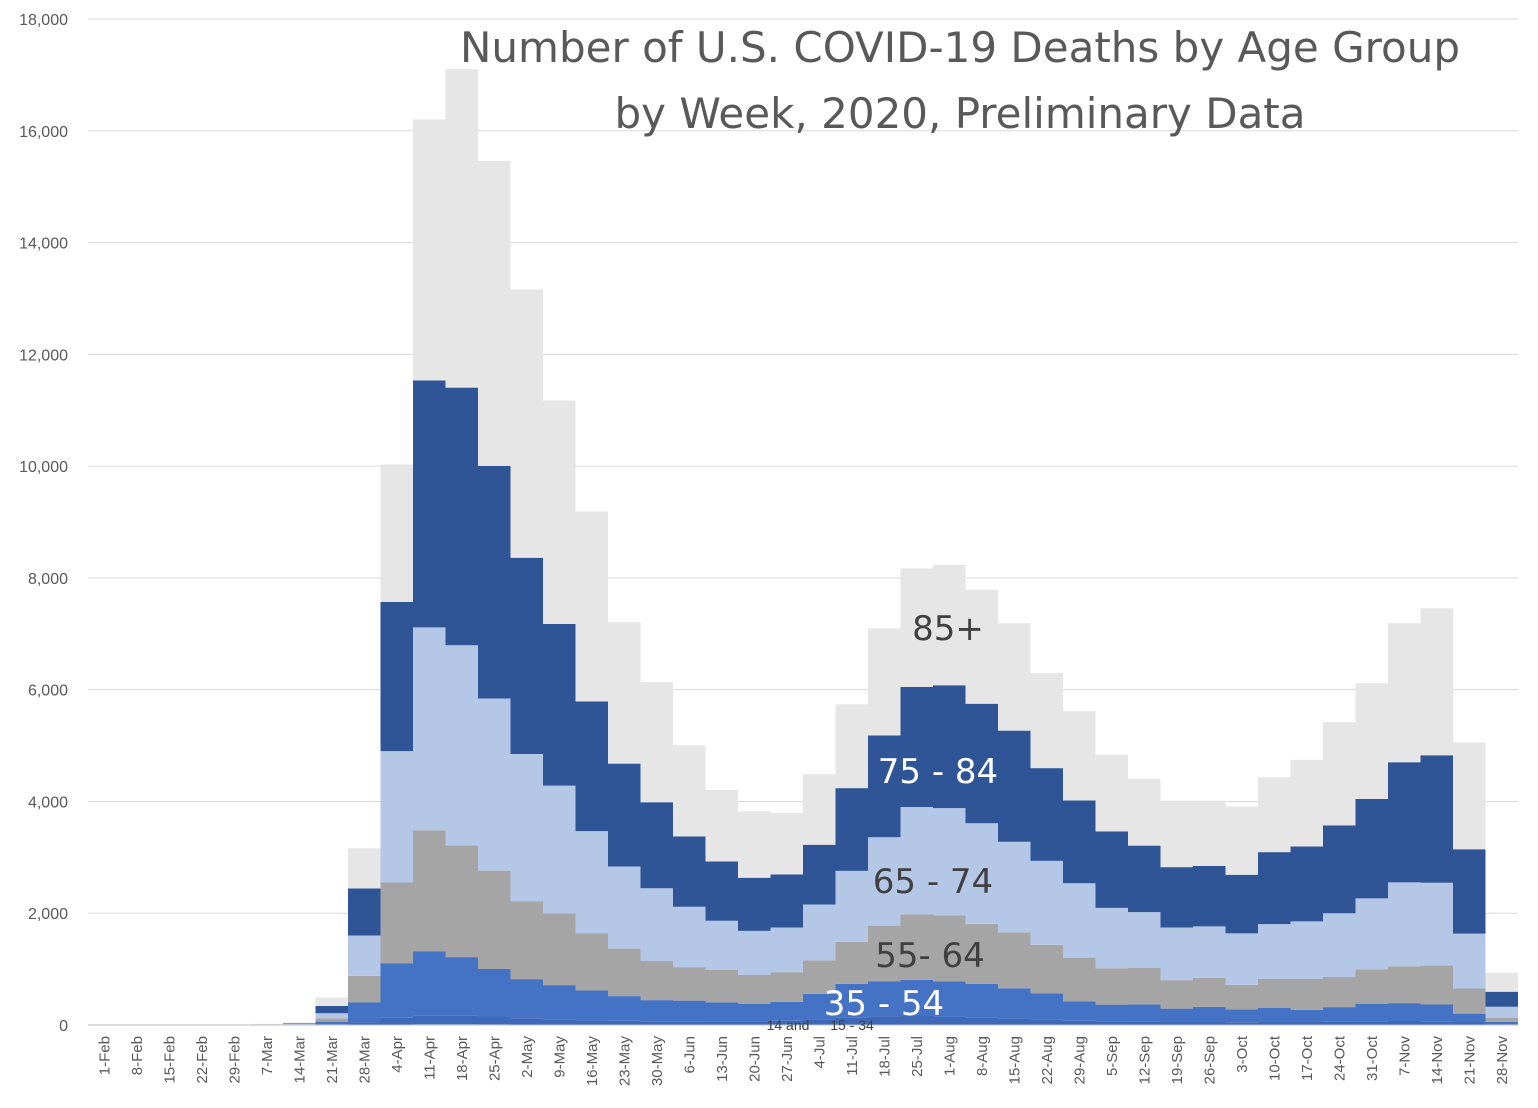 Image resolution: width=1538 pixels, height=1108 pixels. Describe the element at coordinates (884, 1004) in the screenshot. I see `band-label-35-54: 35 - 54` at that location.